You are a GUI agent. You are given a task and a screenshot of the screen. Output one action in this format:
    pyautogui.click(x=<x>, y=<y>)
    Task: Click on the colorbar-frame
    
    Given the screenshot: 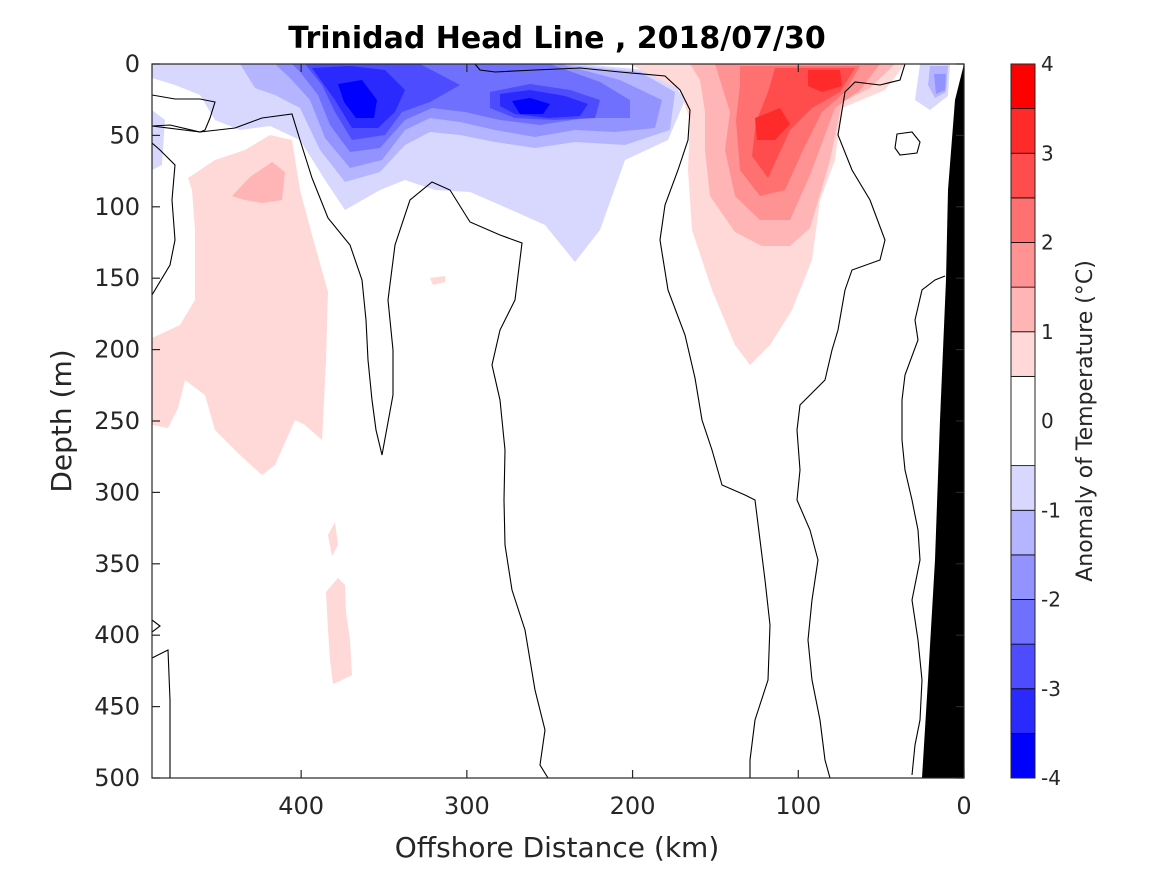 What is the action you would take?
    pyautogui.click(x=1023, y=421)
    